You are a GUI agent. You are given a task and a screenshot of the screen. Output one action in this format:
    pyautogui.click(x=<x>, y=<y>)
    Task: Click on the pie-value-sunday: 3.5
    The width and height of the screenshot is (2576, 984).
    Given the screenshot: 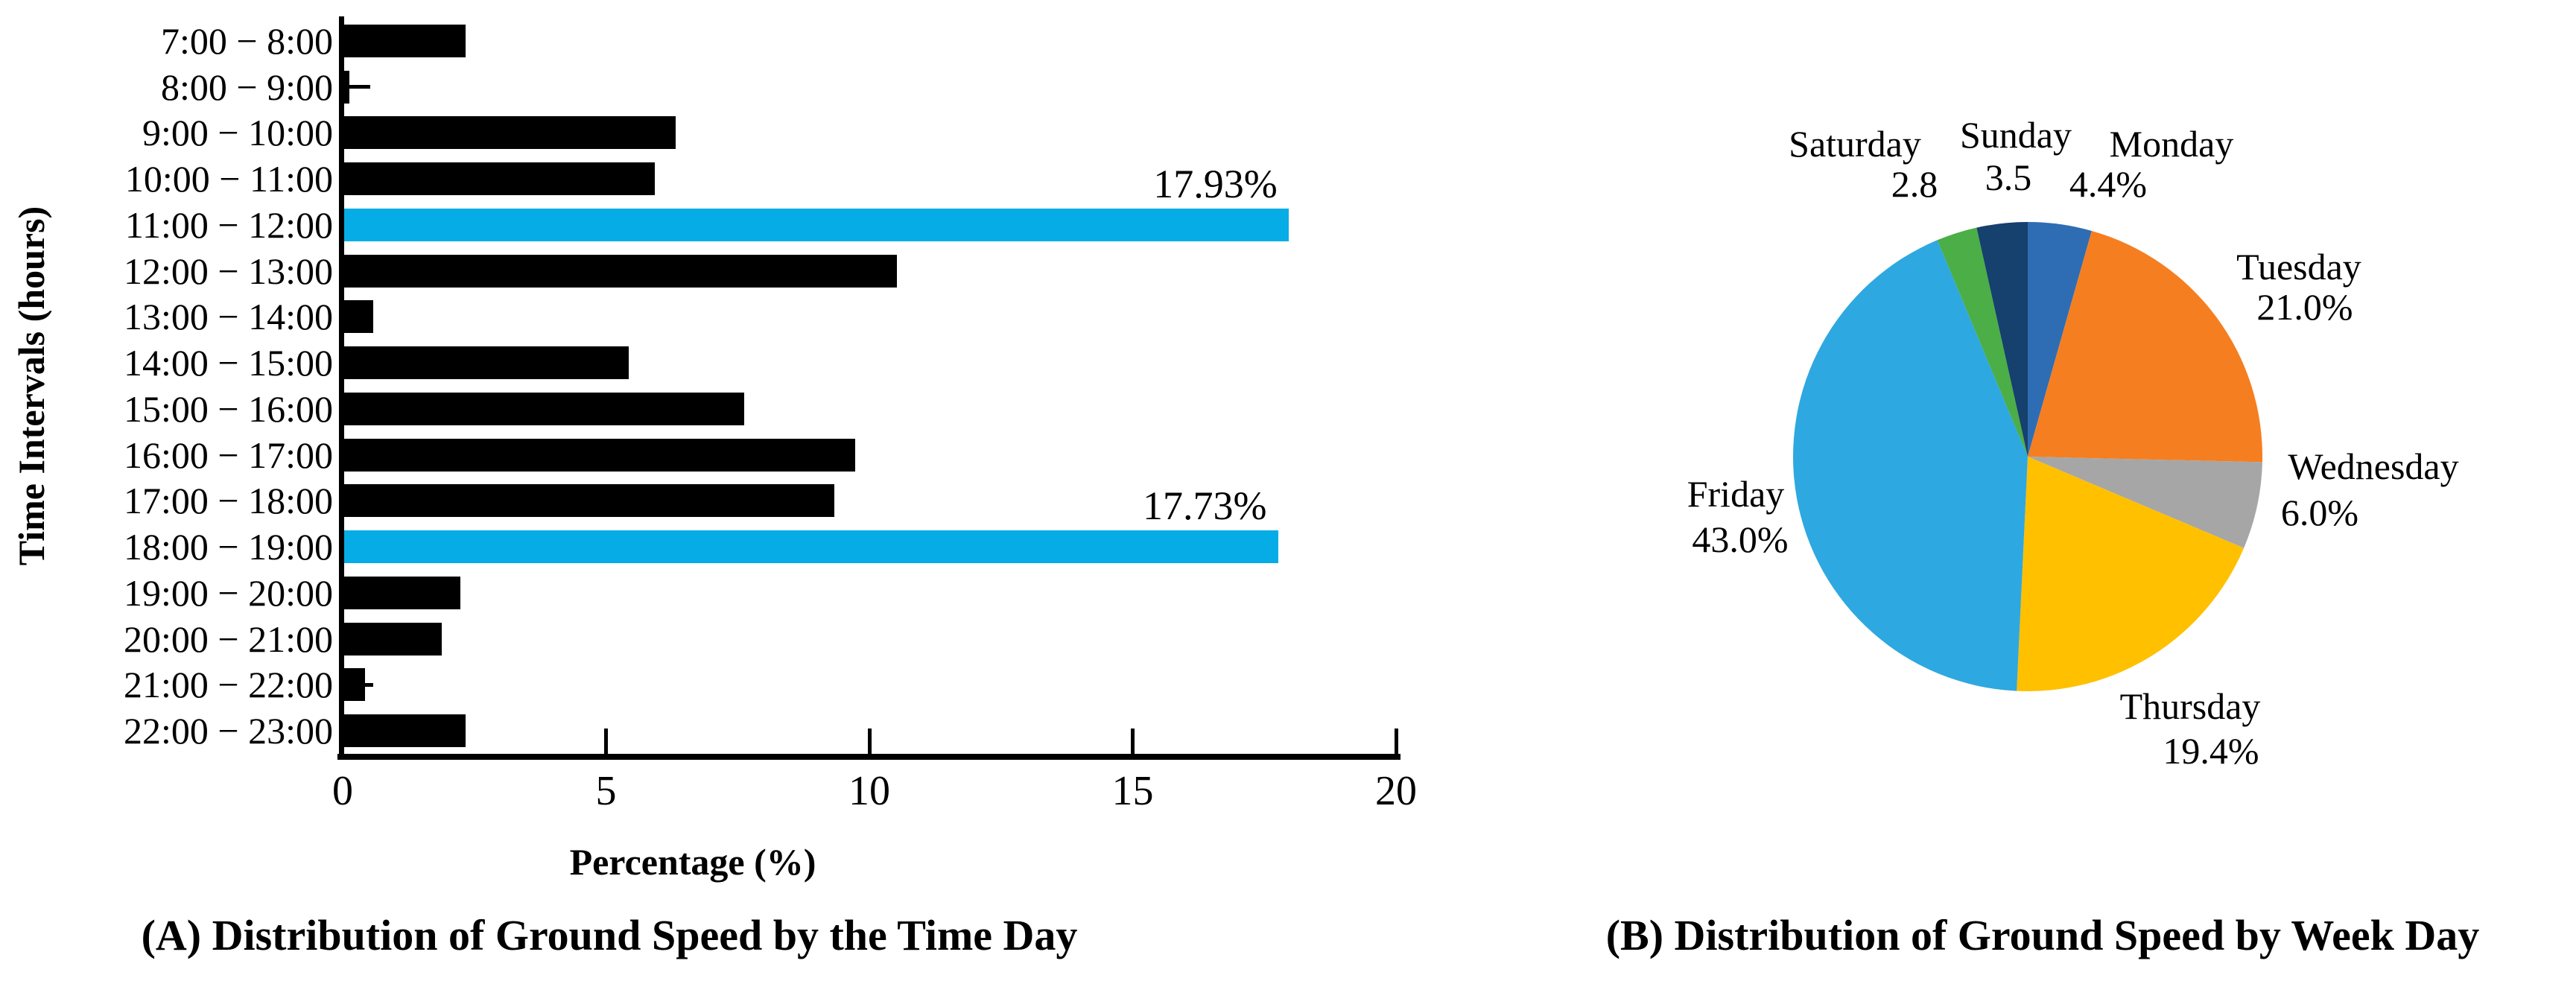 What is the action you would take?
    pyautogui.click(x=2009, y=177)
    